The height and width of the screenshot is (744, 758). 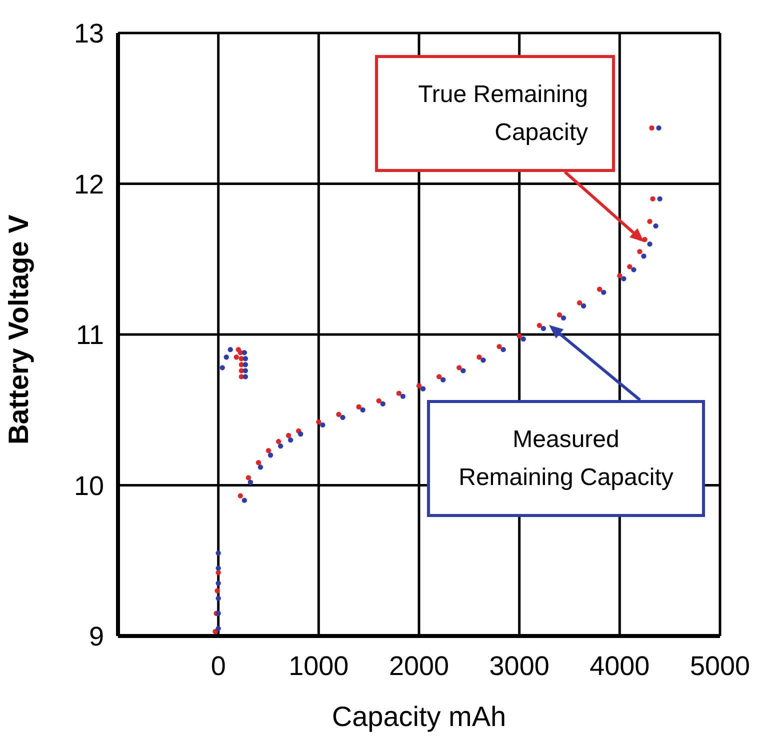 I want to click on x-axis-title: Capacity mAh, so click(x=419, y=716).